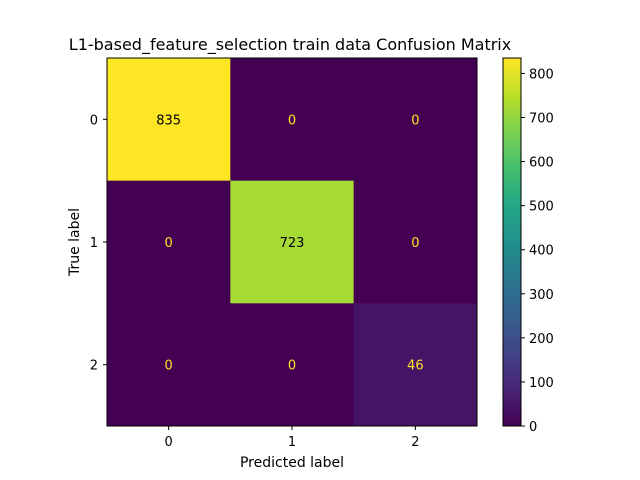 Image resolution: width=640 pixels, height=480 pixels. What do you see at coordinates (541, 118) in the screenshot?
I see `colorbar-tick-label: 700` at bounding box center [541, 118].